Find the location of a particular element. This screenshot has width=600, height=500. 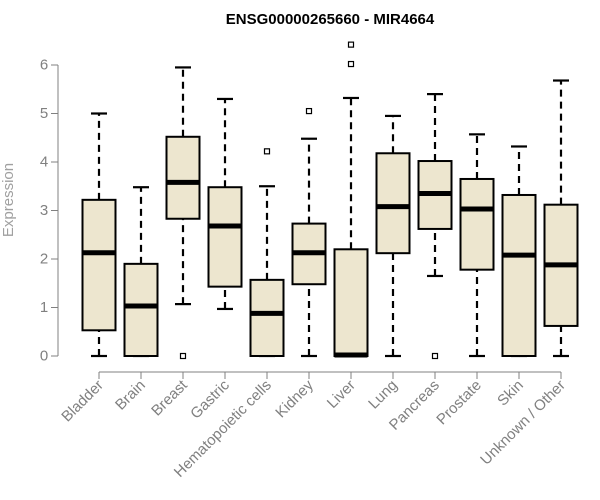

chart-title: ENSG00000265660 - MIR4664 is located at coordinates (330, 19).